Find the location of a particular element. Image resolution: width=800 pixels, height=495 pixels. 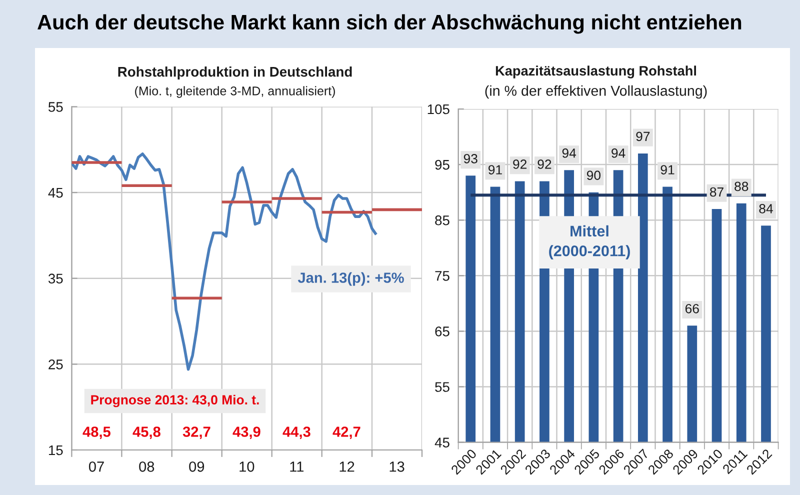

y-tick-label: 105 is located at coordinates (439, 109).